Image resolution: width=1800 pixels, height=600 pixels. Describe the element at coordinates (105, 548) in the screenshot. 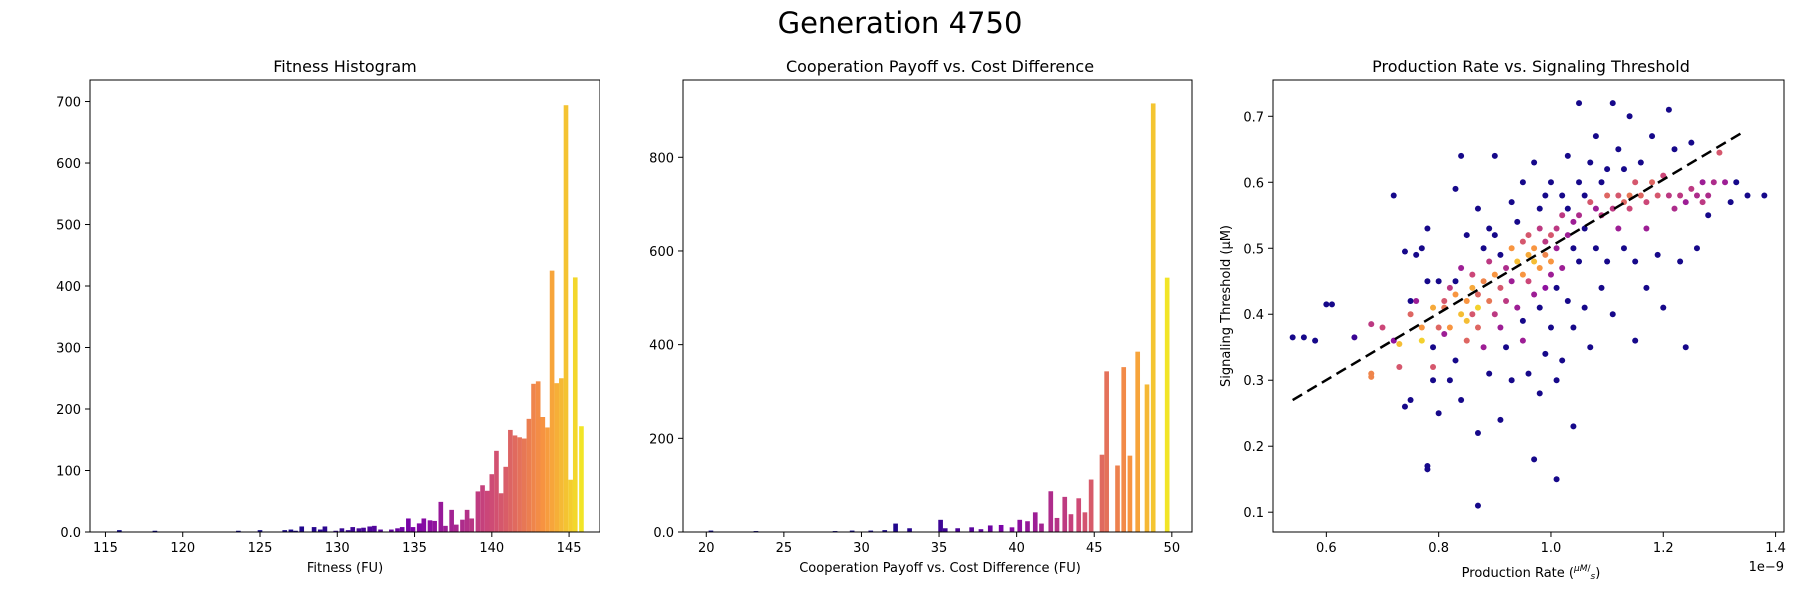

I see `x-tick-label: 115` at that location.